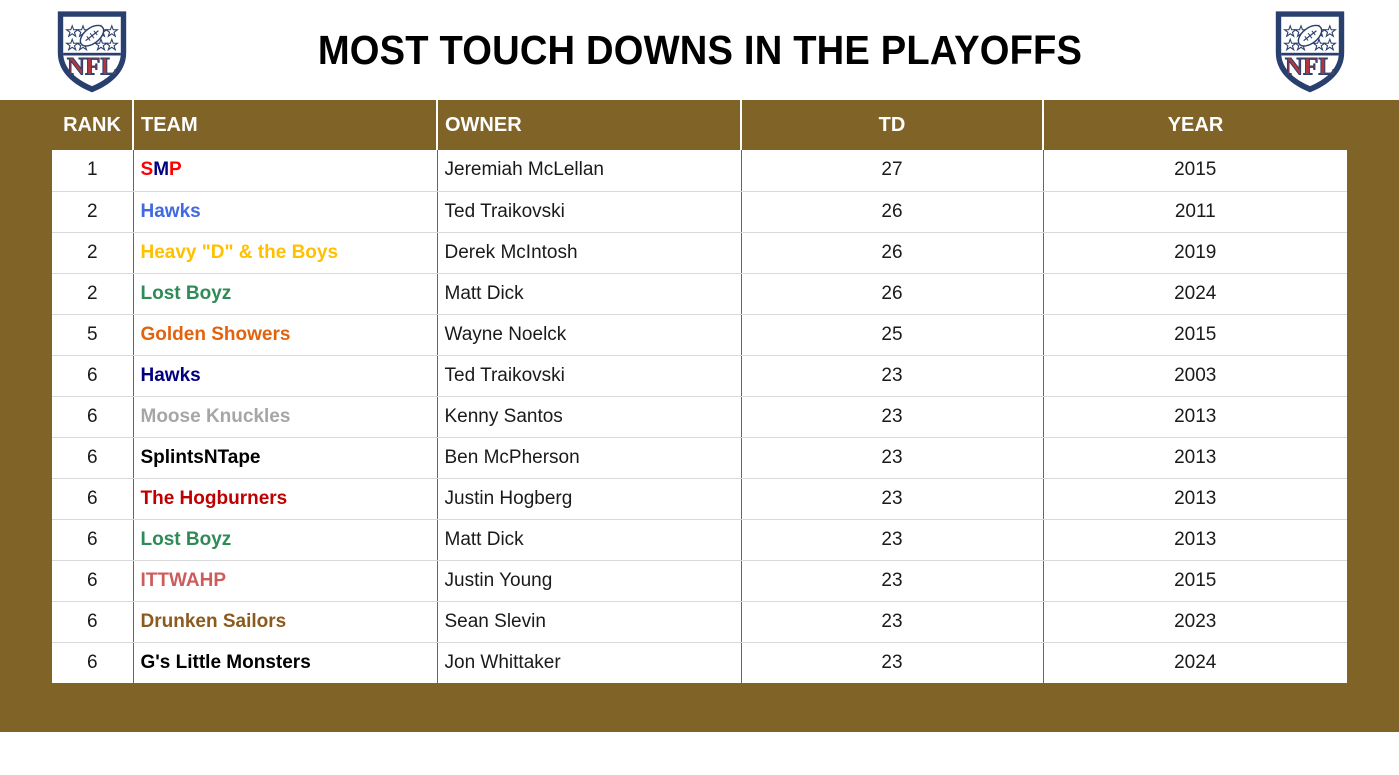 The width and height of the screenshot is (1399, 775). What do you see at coordinates (285, 622) in the screenshot?
I see `cell-team: Drunken Sailors` at bounding box center [285, 622].